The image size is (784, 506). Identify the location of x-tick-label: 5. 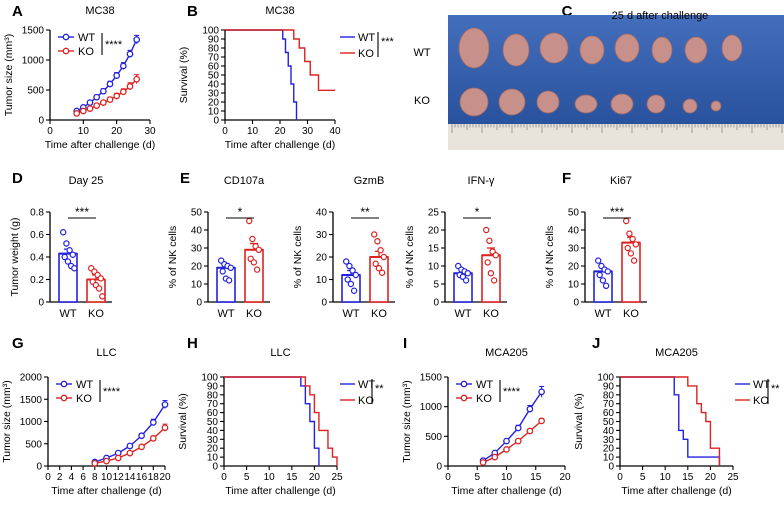
(643, 477).